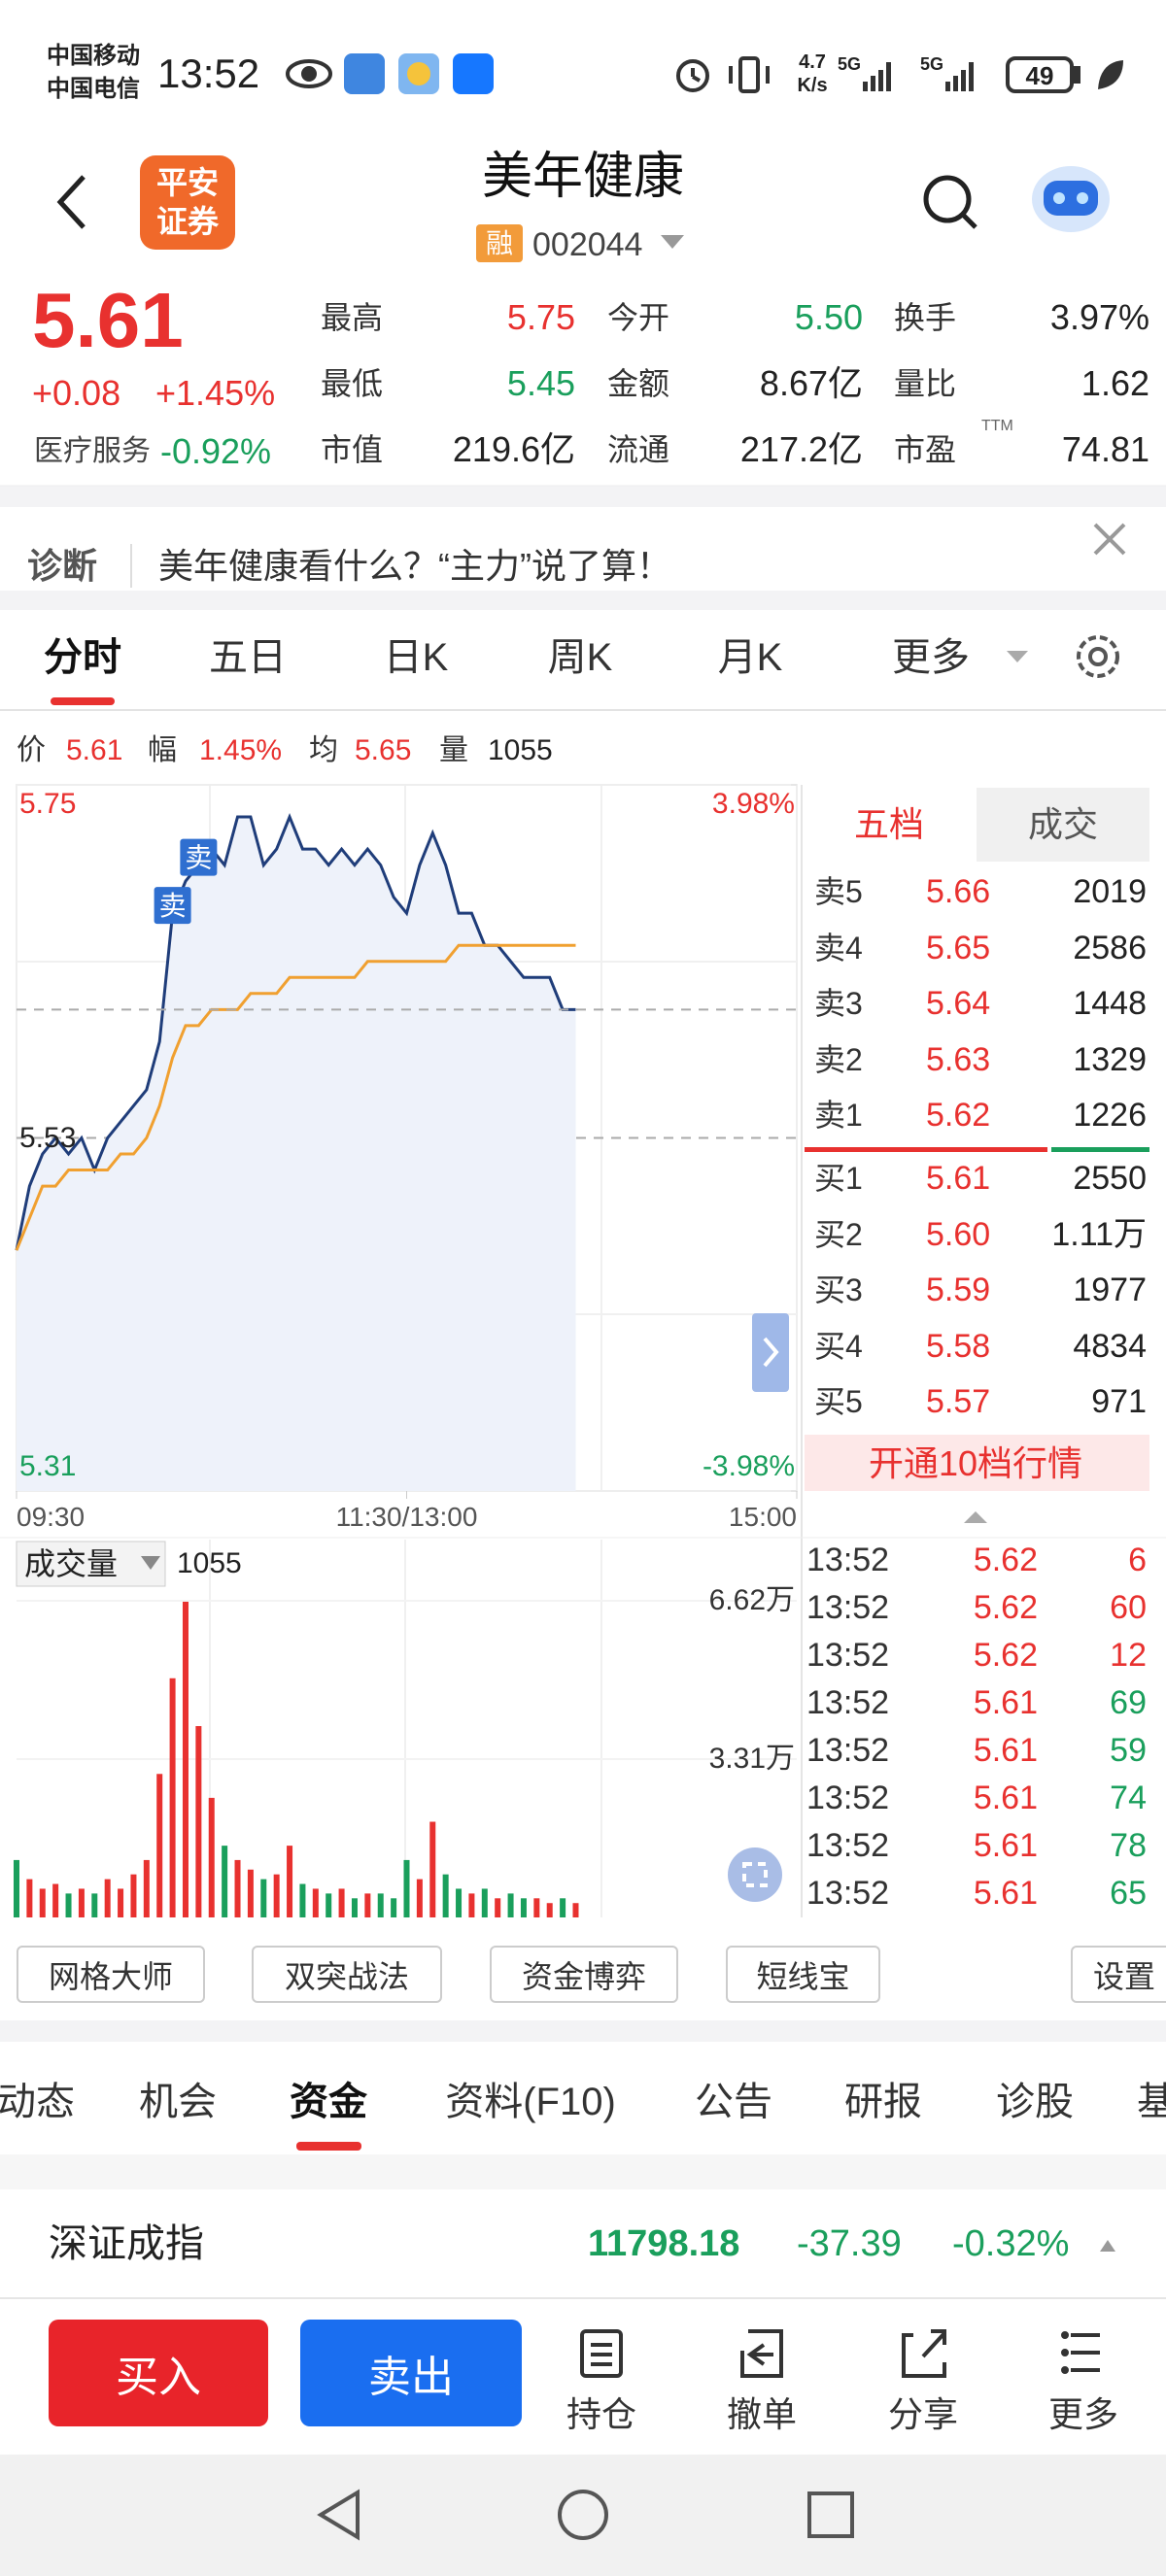 This screenshot has height=2576, width=1166. I want to click on trade-price: 5.61, so click(1006, 1750).